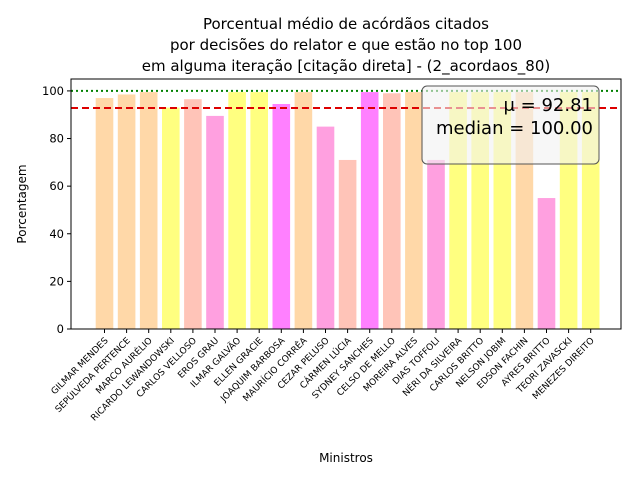  What do you see at coordinates (56, 281) in the screenshot?
I see `y-tick-label: 20` at bounding box center [56, 281].